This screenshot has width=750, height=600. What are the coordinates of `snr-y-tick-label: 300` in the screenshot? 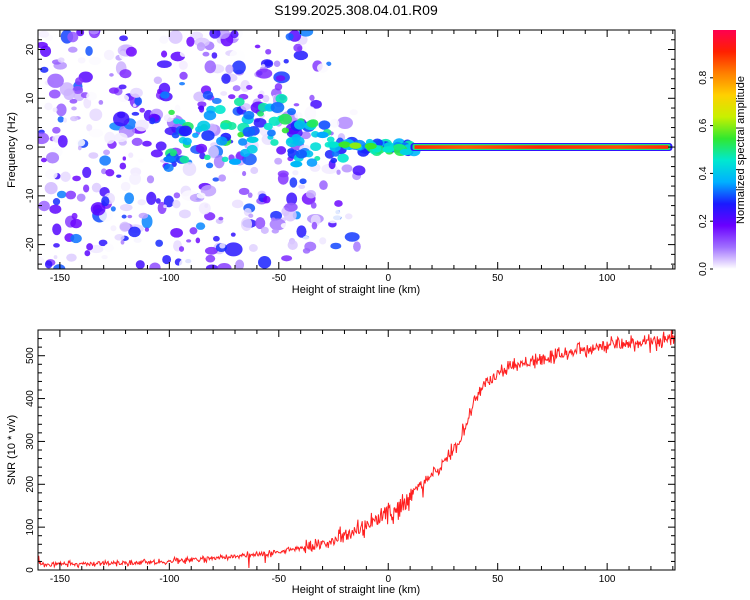 It's located at (30, 441).